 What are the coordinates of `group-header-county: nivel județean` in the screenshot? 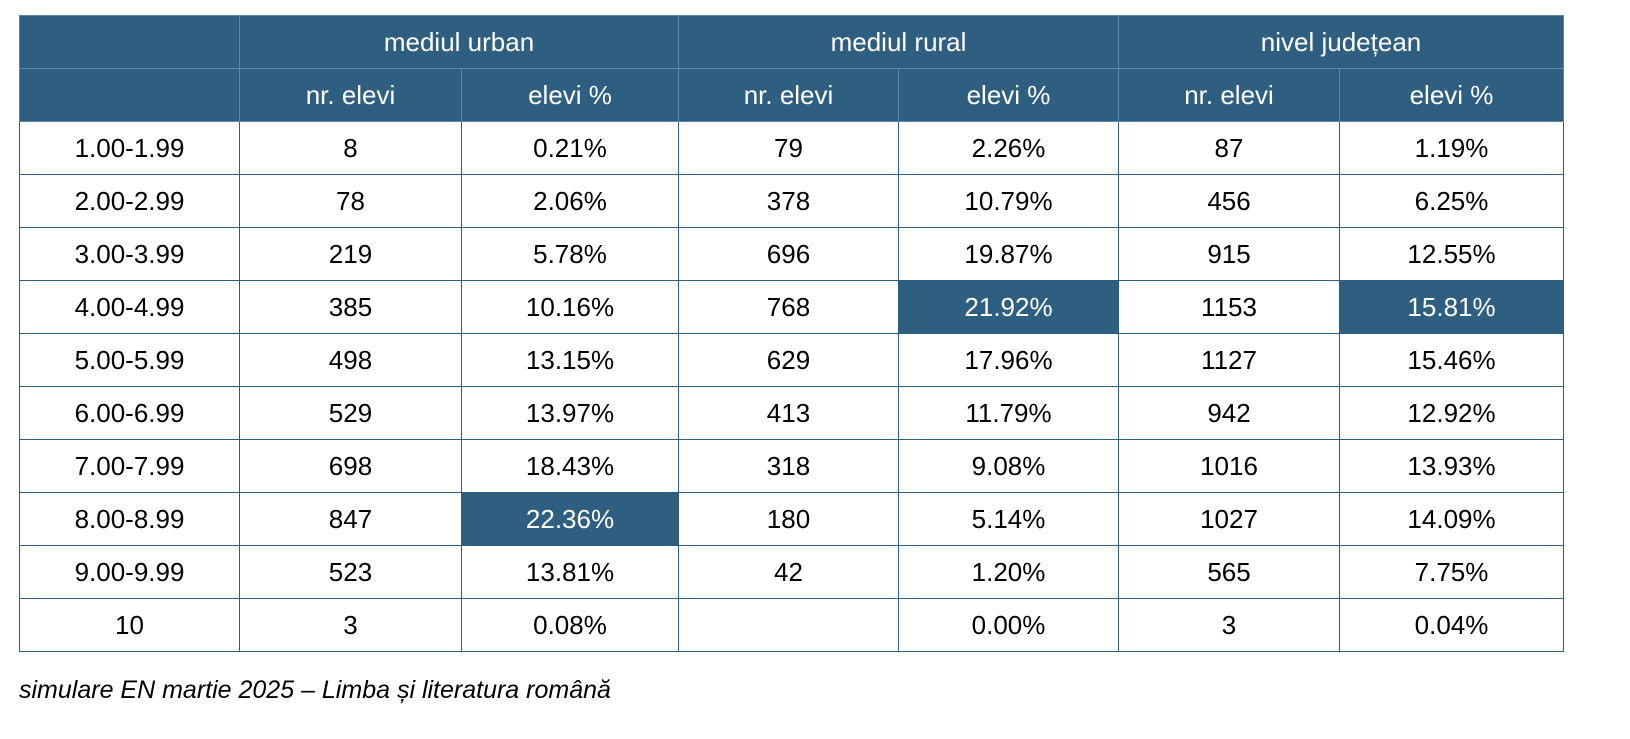 It's located at (1341, 42).